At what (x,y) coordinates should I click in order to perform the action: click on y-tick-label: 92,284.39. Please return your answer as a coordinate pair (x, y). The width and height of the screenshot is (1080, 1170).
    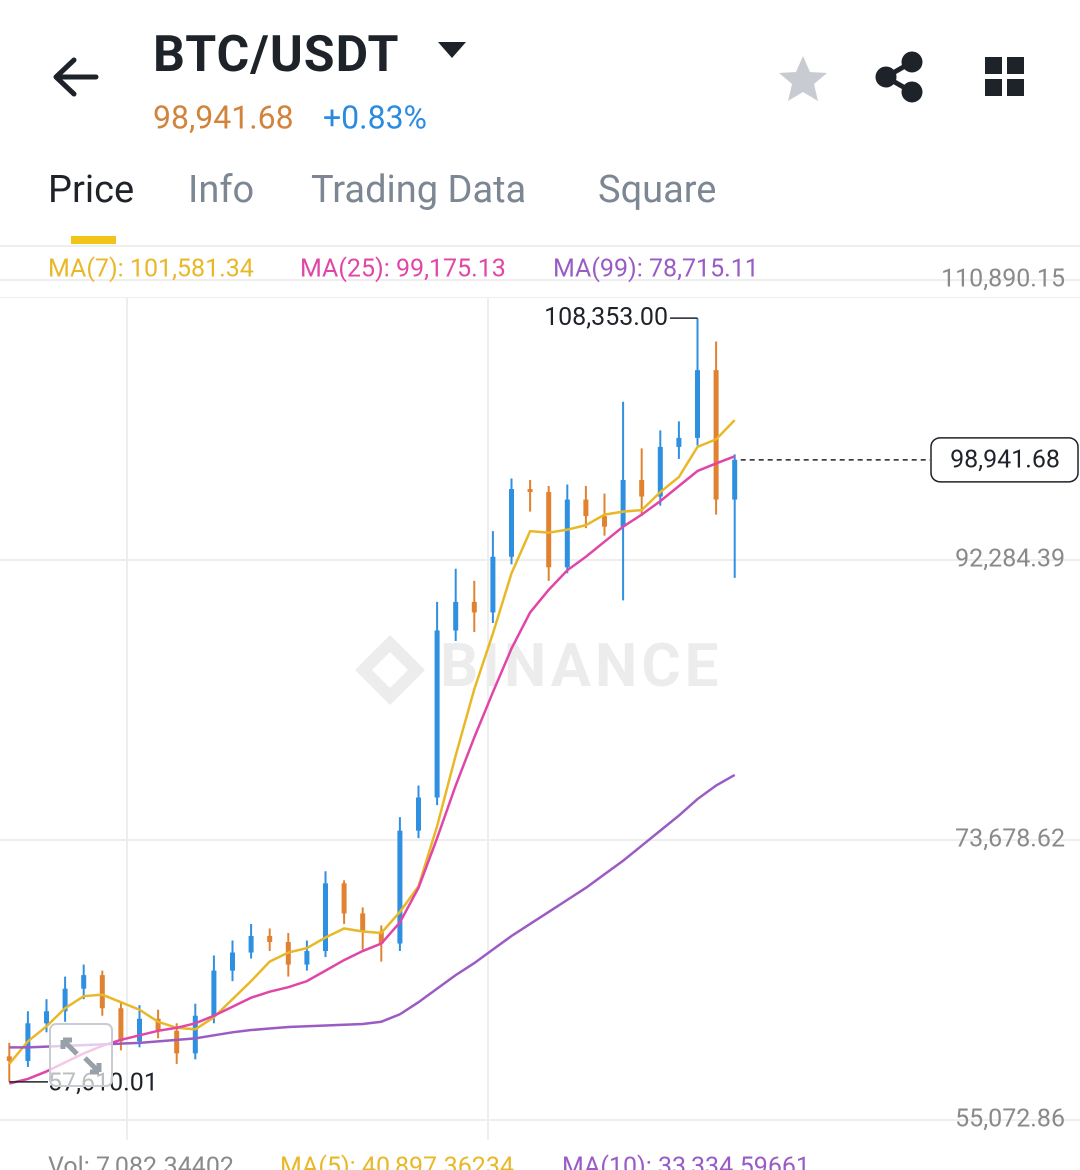
    Looking at the image, I should click on (1010, 559).